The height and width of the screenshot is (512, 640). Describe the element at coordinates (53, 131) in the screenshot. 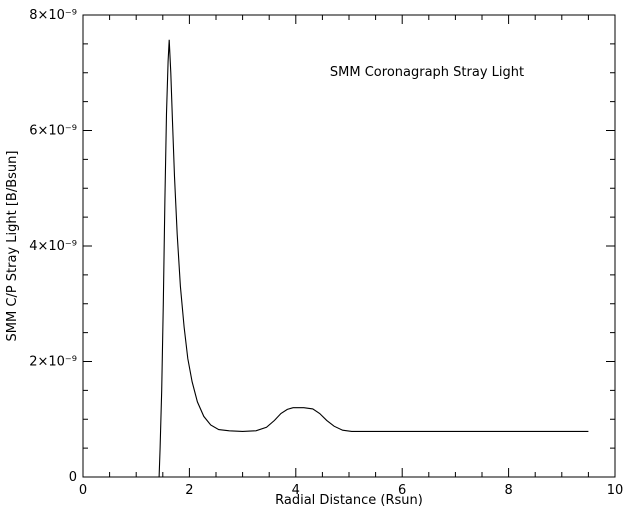

I see `y-tick-label: 6×10⁻⁹` at that location.